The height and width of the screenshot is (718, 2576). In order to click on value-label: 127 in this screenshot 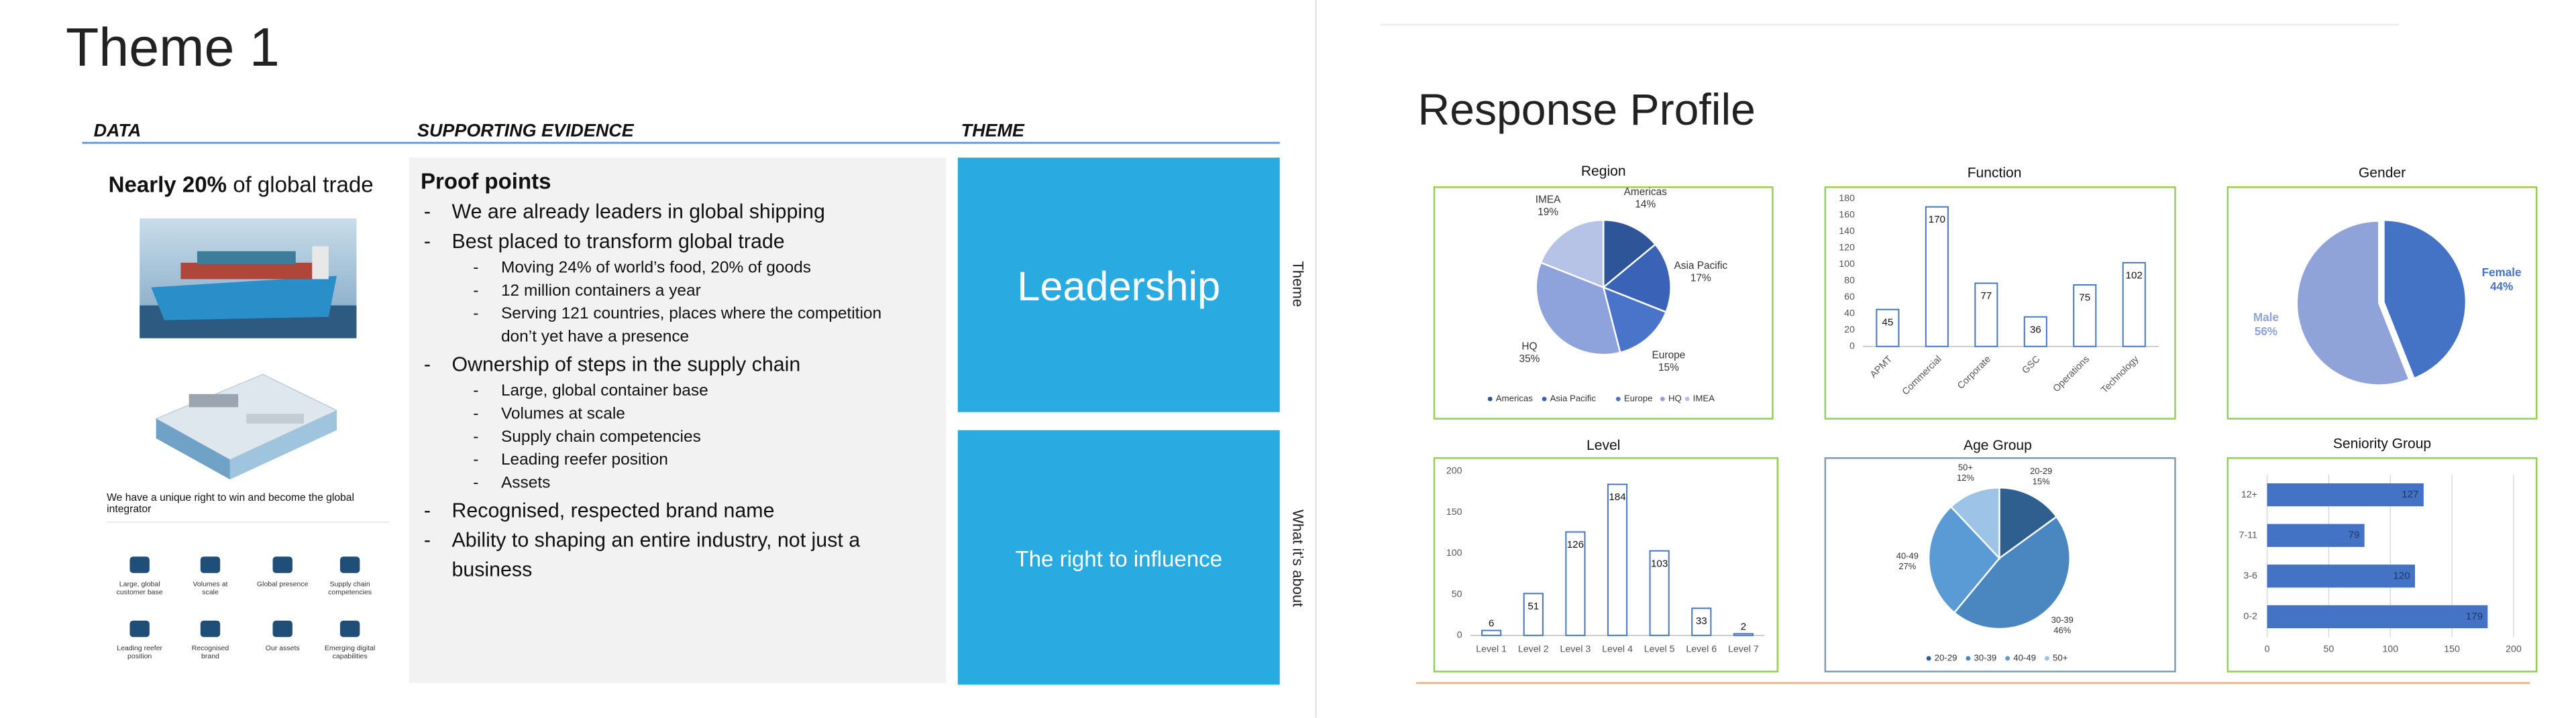, I will do `click(2410, 494)`.